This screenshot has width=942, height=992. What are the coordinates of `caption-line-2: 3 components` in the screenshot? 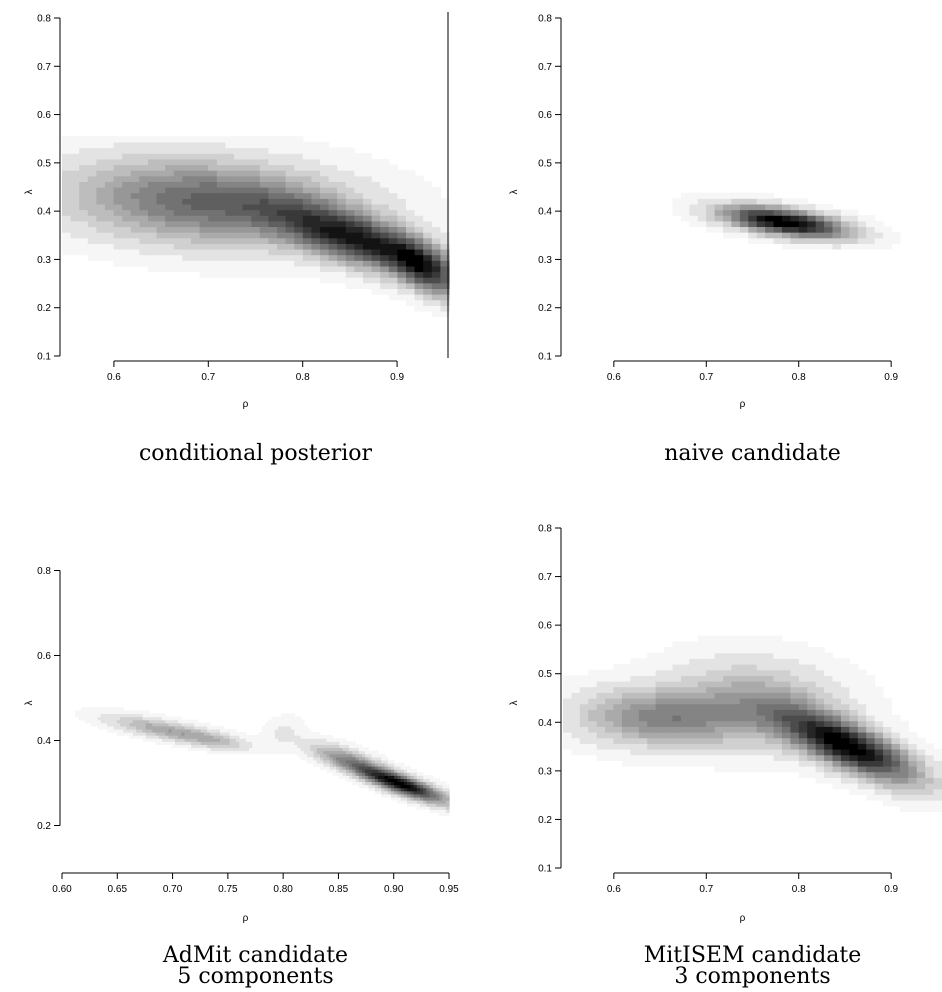 It's located at (752, 976).